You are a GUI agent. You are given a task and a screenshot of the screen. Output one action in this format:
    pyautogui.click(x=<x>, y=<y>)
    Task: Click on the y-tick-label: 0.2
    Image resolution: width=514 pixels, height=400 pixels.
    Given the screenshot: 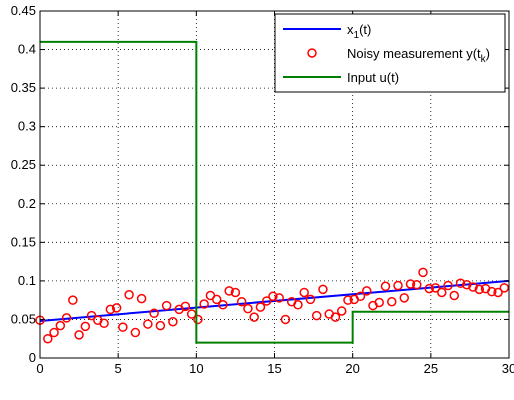 What is the action you would take?
    pyautogui.click(x=27, y=203)
    